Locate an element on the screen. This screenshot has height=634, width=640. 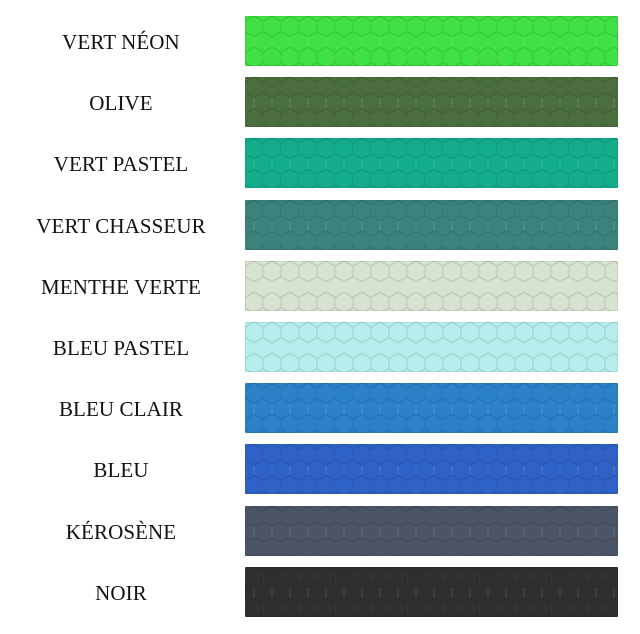
swatch-label: OLIVE is located at coordinates (121, 103).